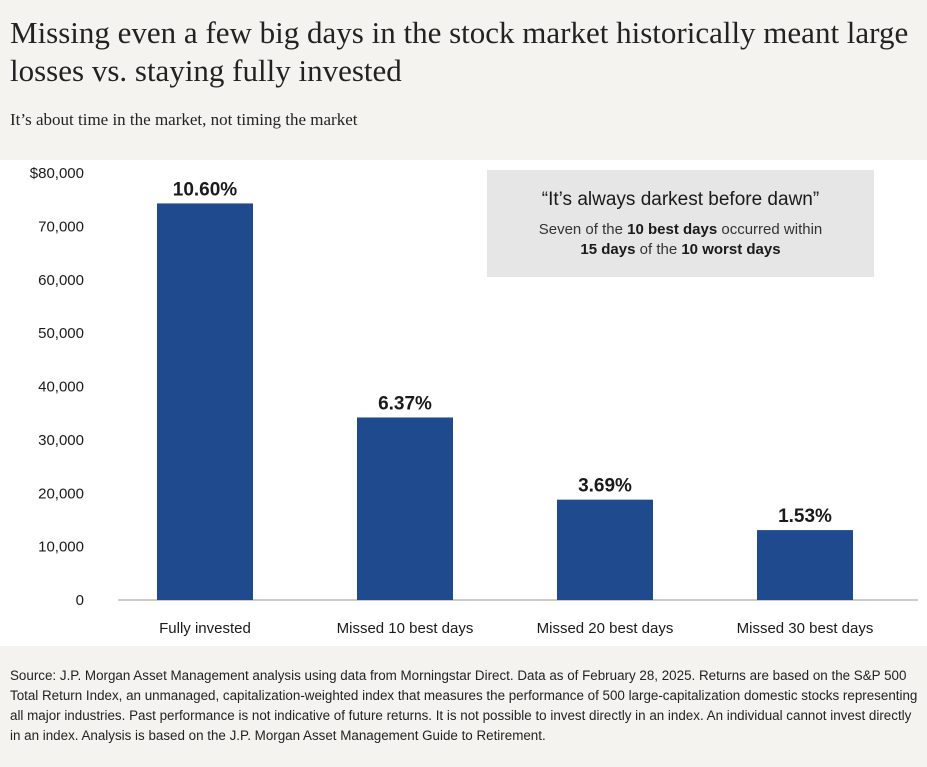  Describe the element at coordinates (605, 628) in the screenshot. I see `x-category-label: Missed 20 best days` at that location.